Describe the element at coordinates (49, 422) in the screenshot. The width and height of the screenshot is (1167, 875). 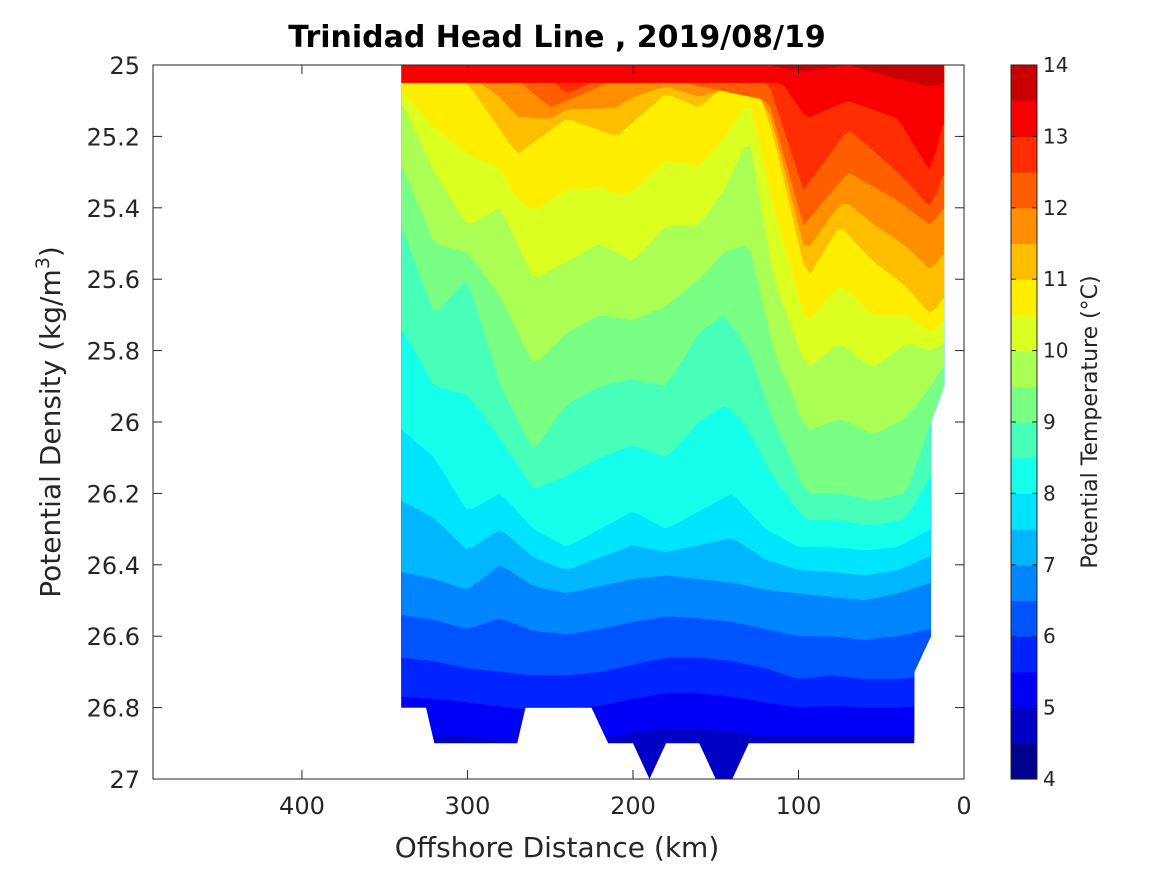
I see `y-axis-title: Potential Density (kg/m3)` at that location.